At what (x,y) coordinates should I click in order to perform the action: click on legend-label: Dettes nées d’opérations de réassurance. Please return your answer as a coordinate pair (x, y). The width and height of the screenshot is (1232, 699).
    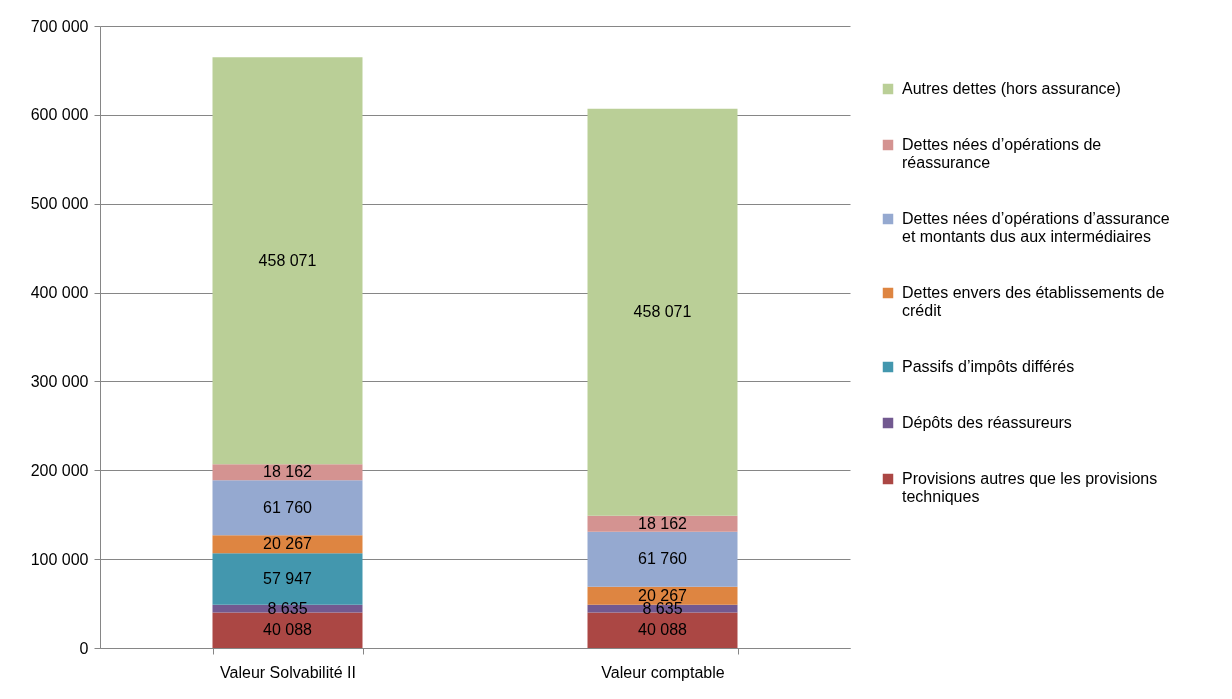
    Looking at the image, I should click on (1002, 153).